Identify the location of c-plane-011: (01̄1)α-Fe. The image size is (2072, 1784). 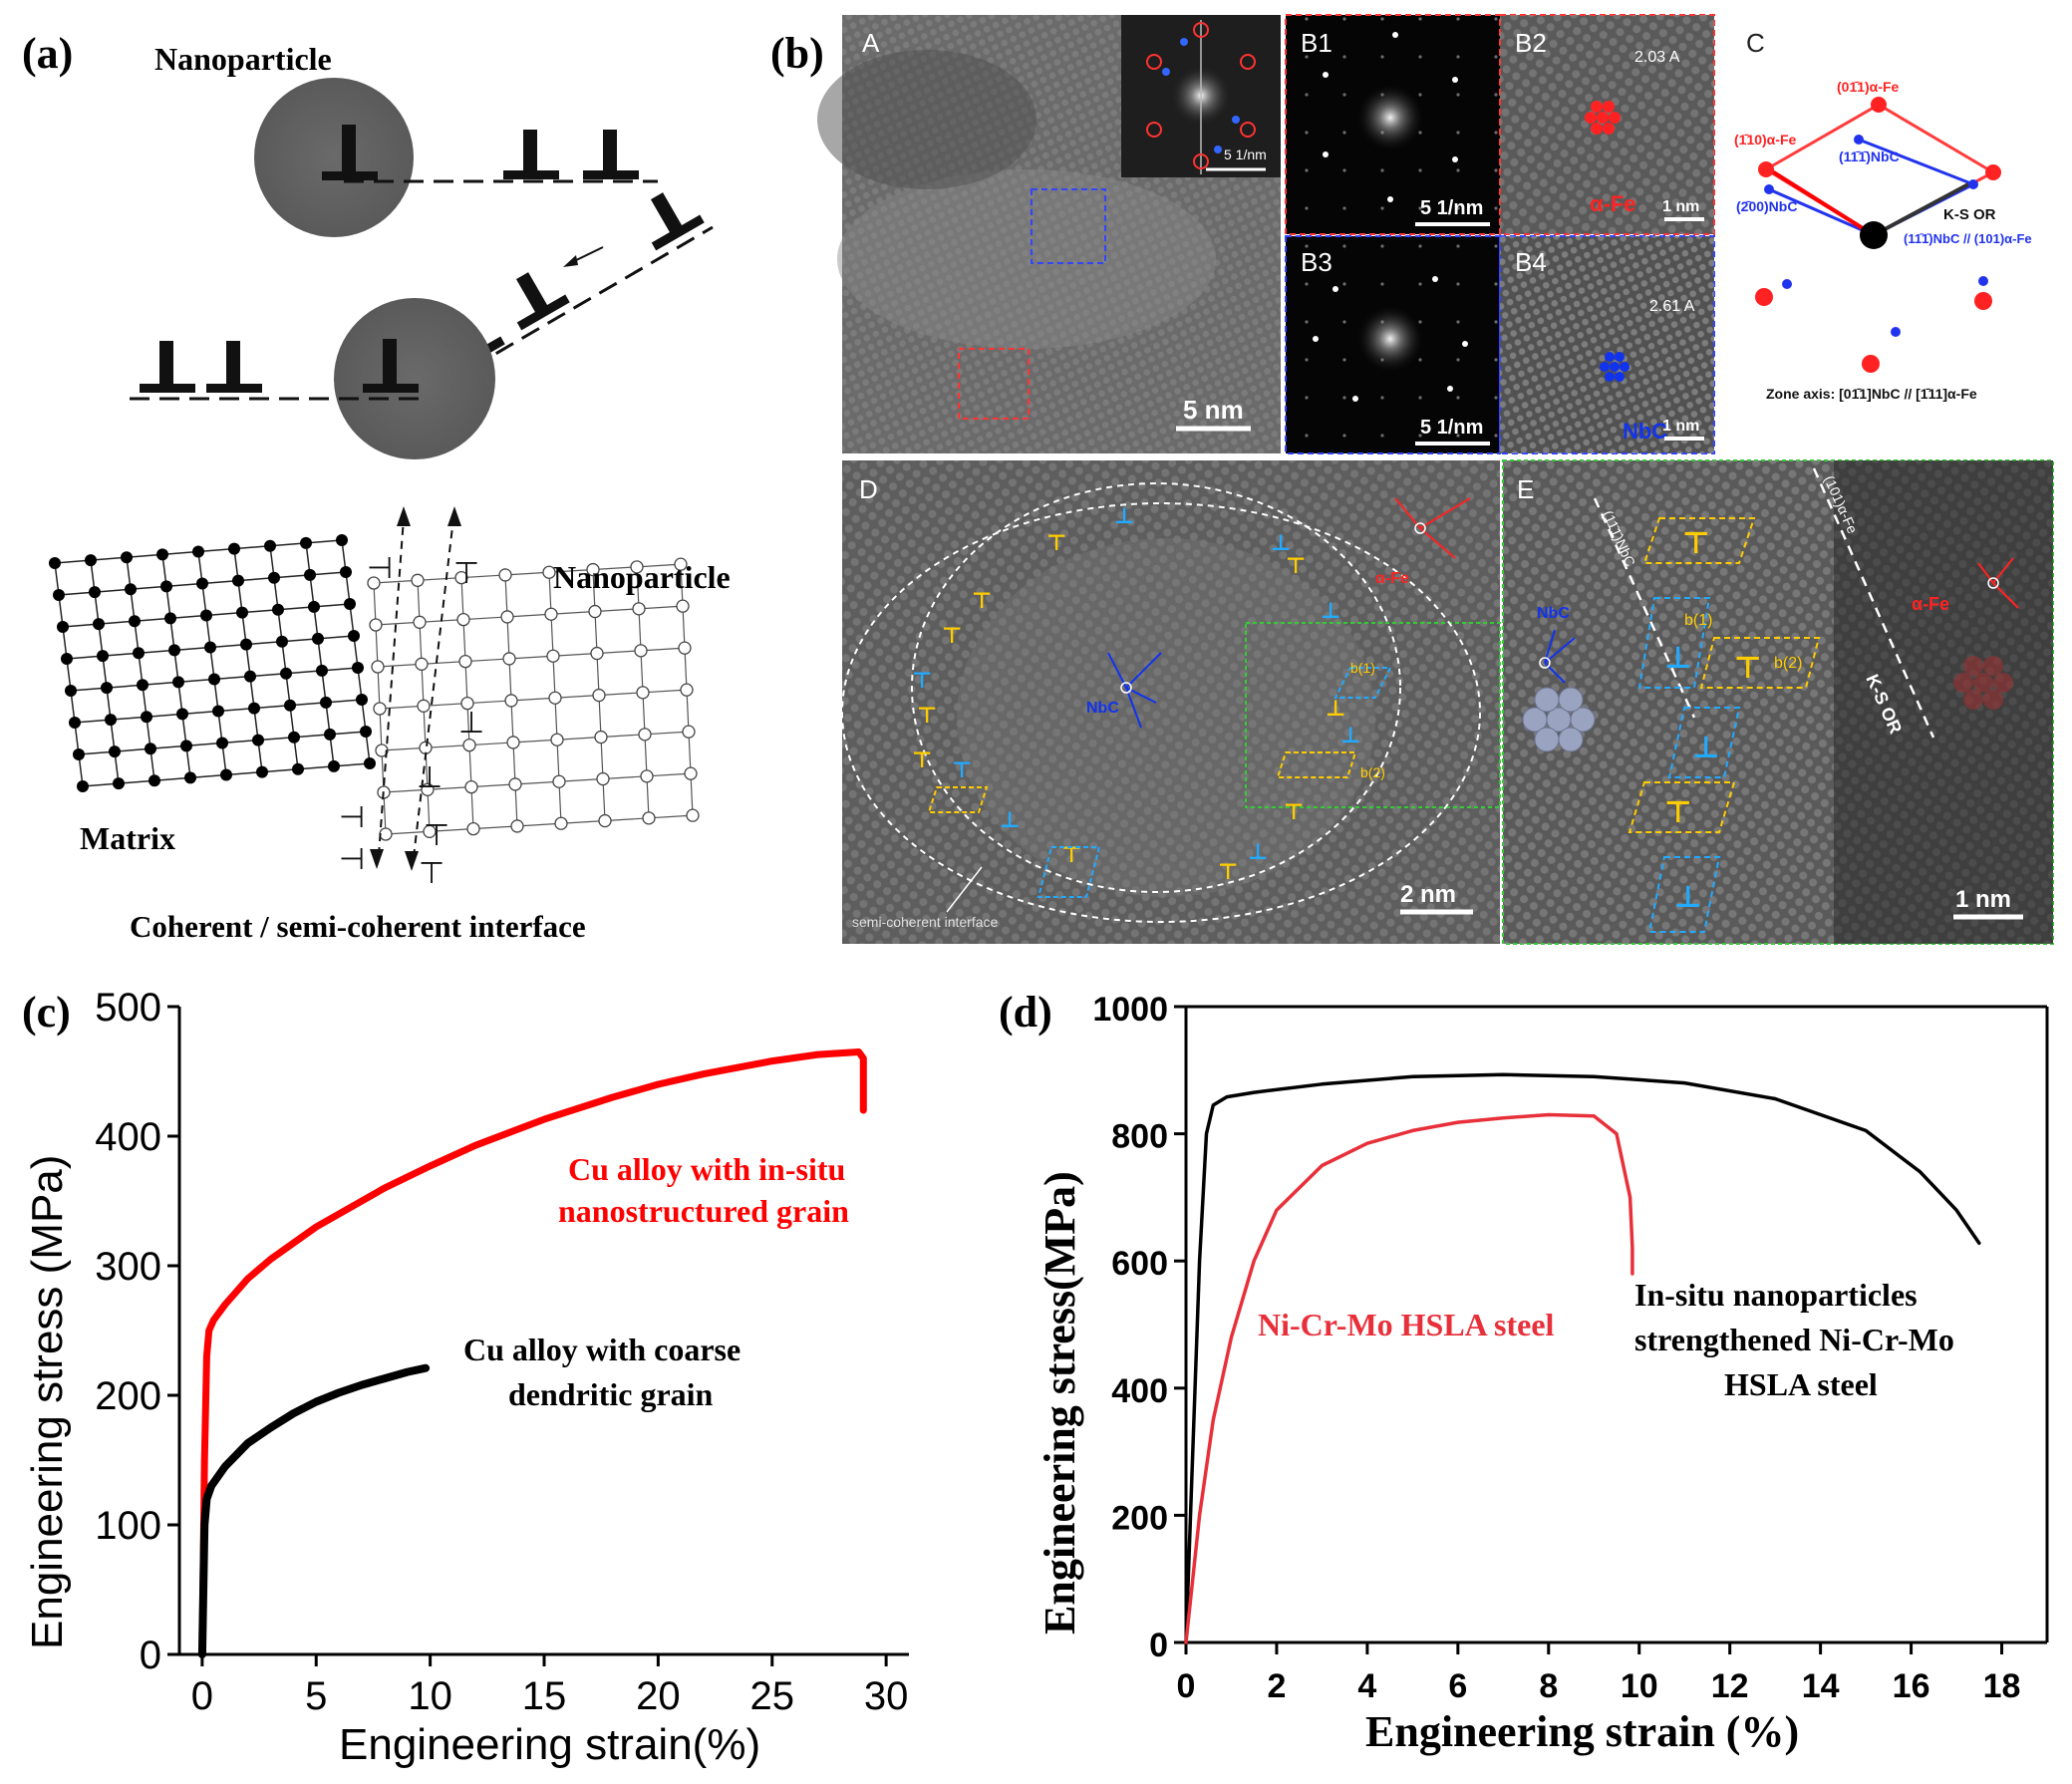
(1868, 87).